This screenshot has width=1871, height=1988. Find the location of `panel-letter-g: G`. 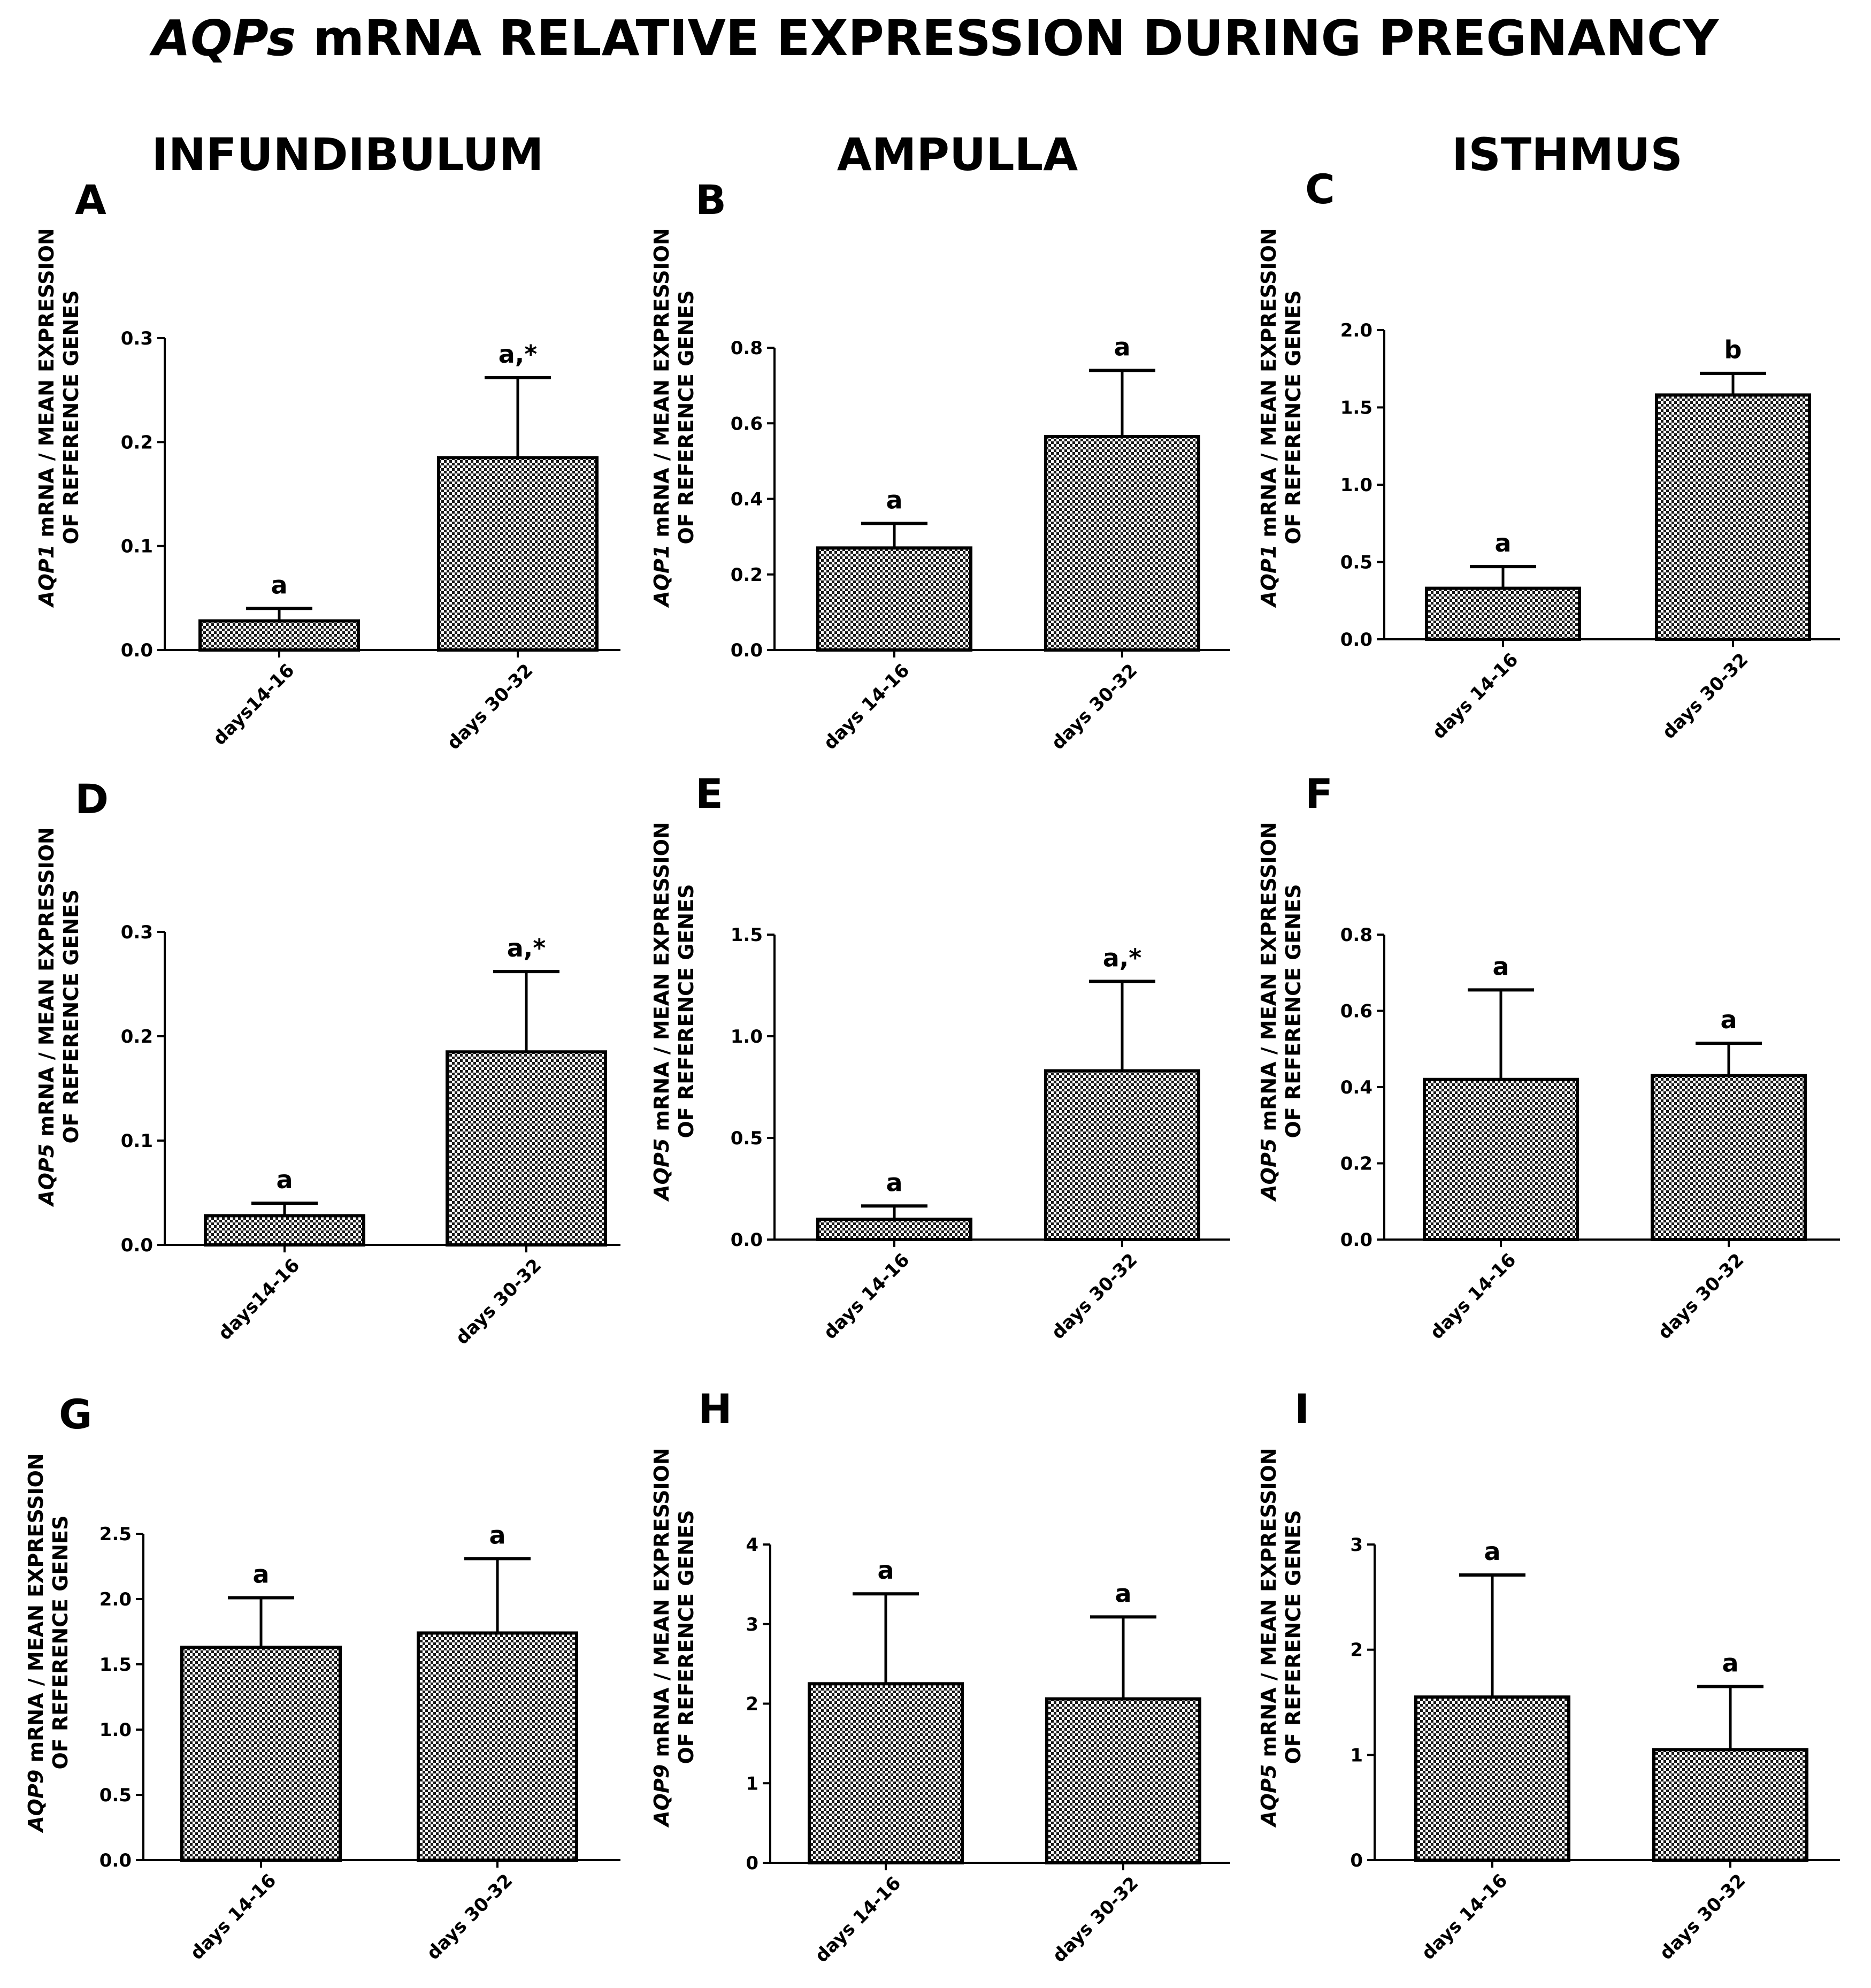

panel-letter-g: G is located at coordinates (75, 1414).